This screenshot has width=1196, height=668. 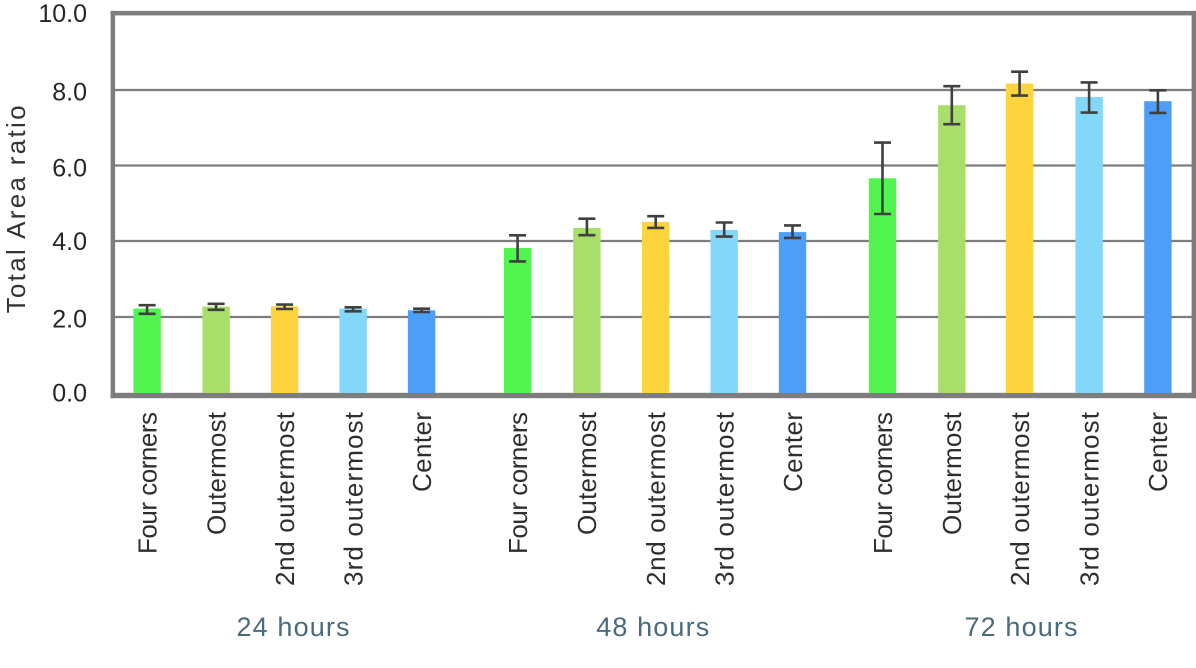 I want to click on svg-text: 6.0, so click(x=69, y=168).